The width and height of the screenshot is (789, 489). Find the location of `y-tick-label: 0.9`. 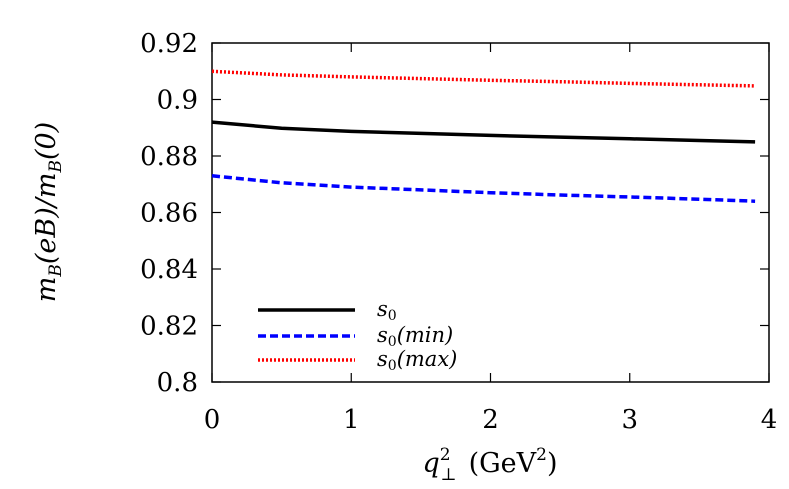

y-tick-label: 0.9 is located at coordinates (177, 101).